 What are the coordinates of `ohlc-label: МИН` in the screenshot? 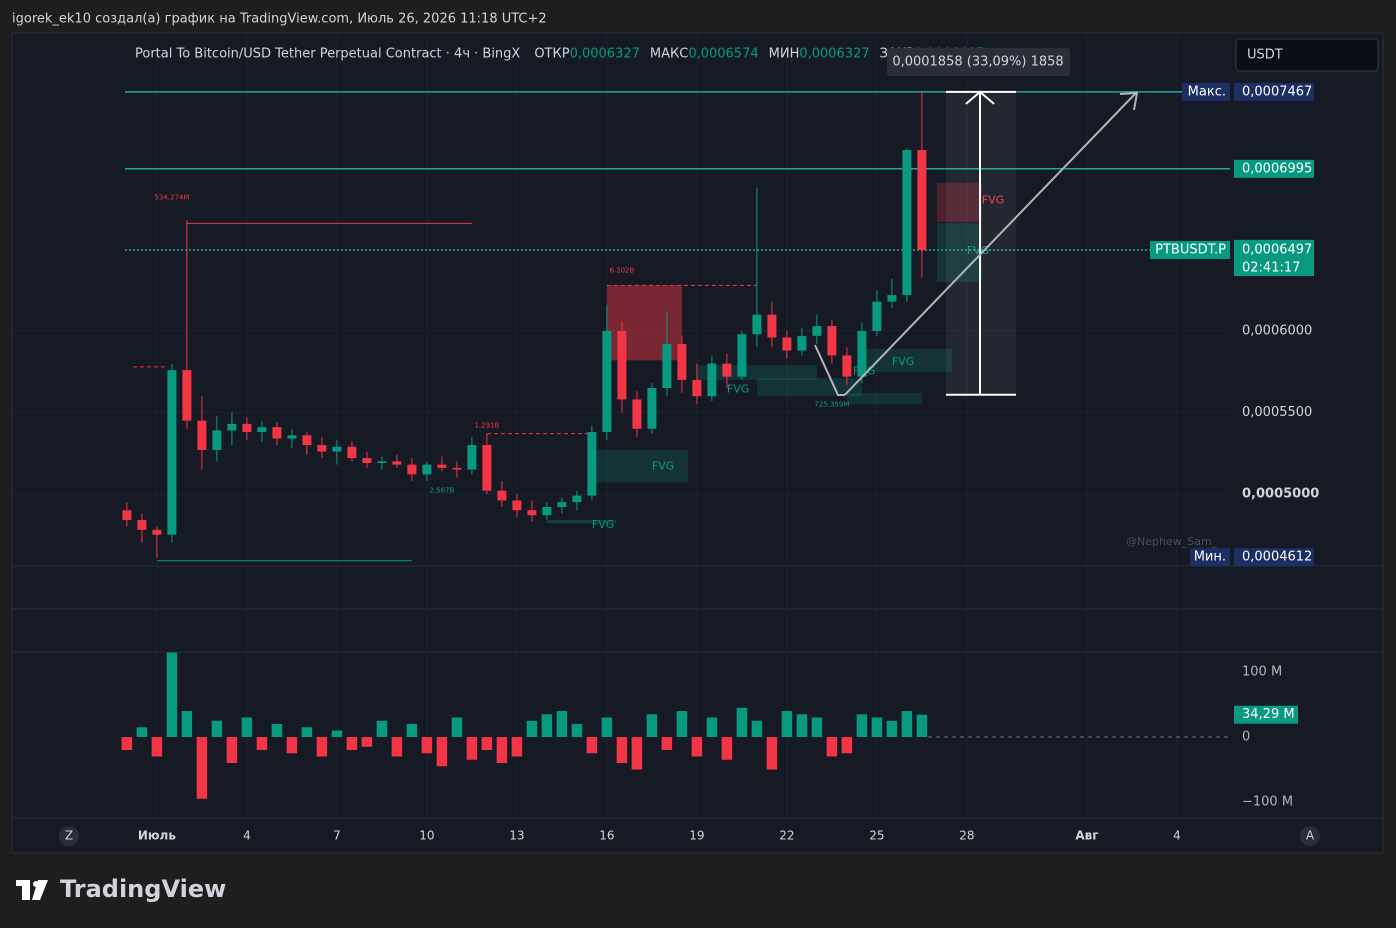 It's located at (784, 54).